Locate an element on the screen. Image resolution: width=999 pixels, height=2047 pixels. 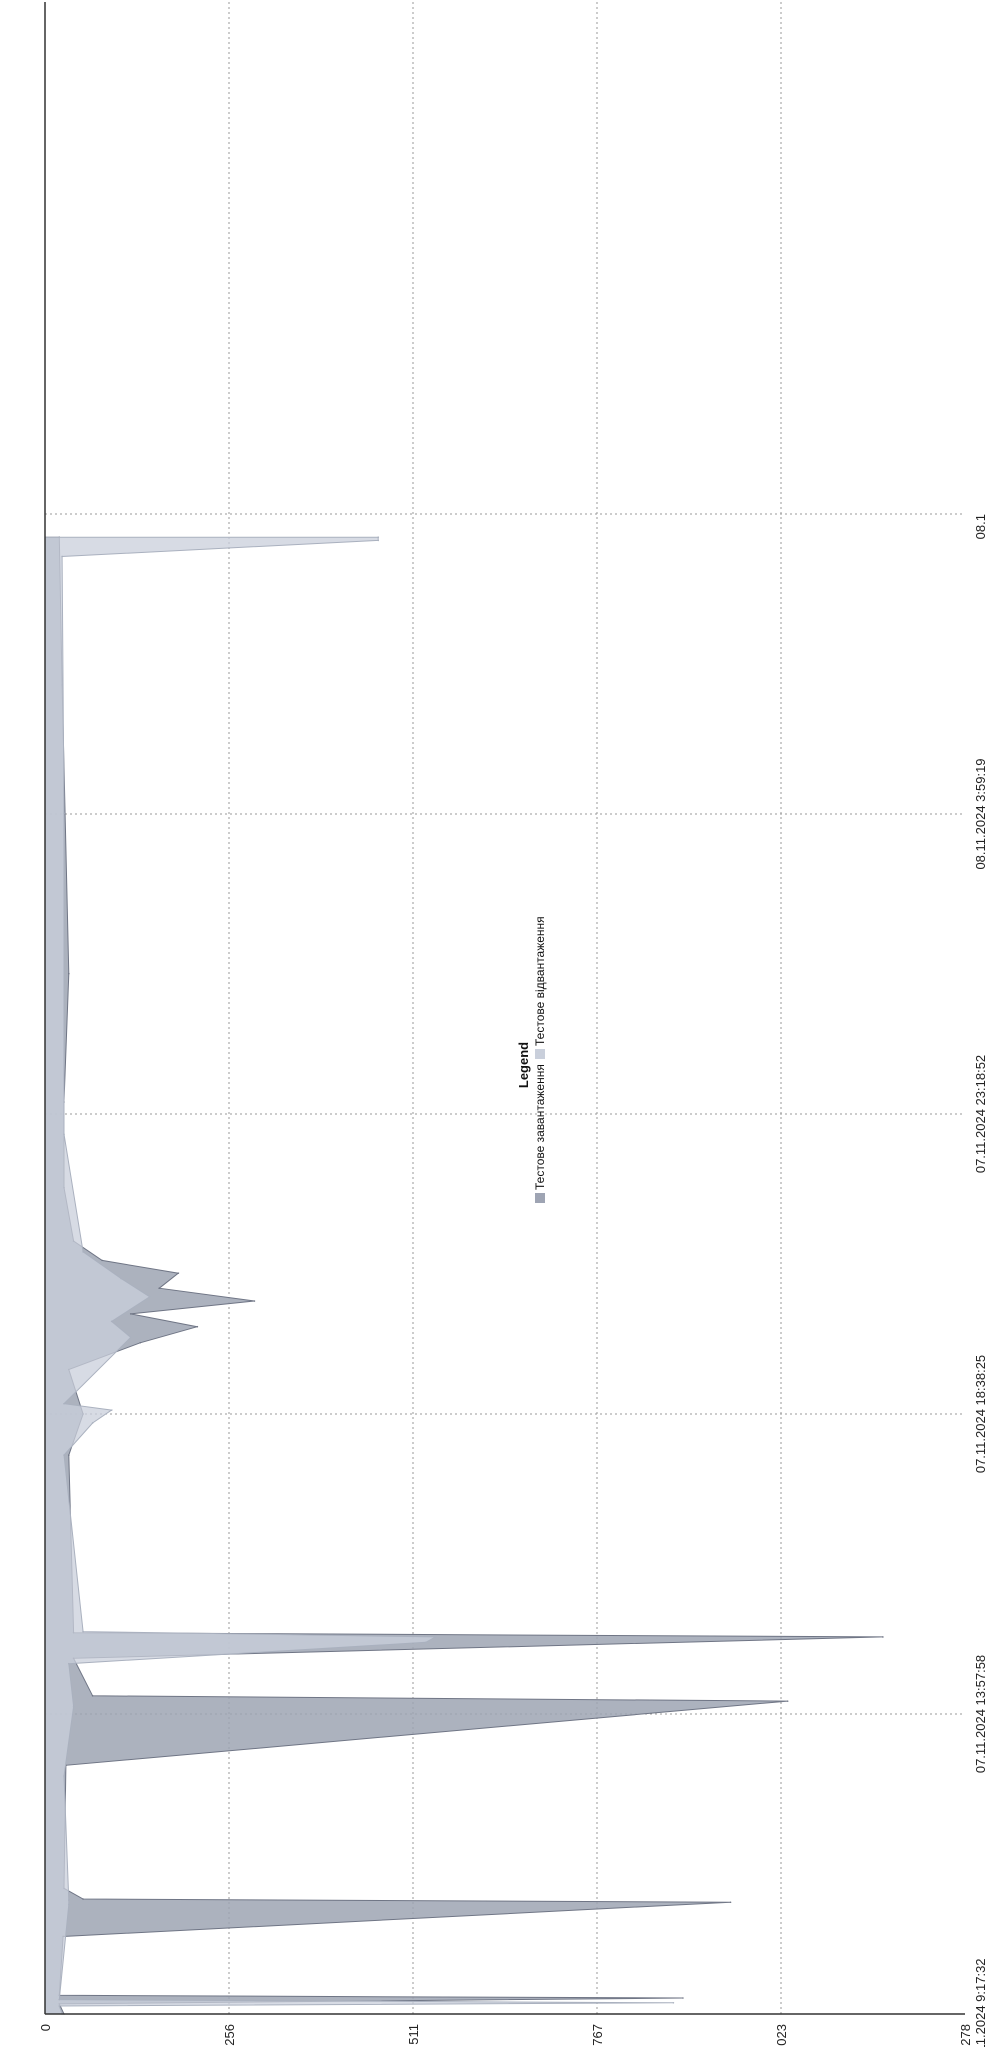
time-tick-label: 07.11.2024 13:57:58 is located at coordinates (980, 1714).